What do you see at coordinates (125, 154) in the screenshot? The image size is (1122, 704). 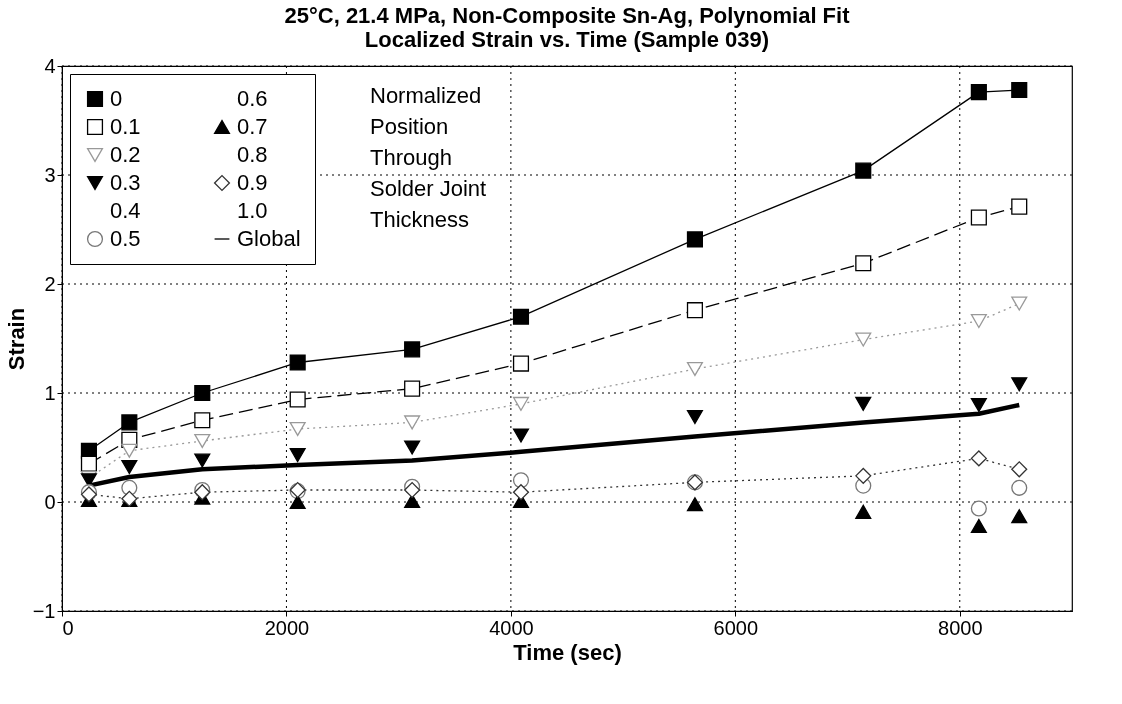 I see `legend-label: 0.2` at bounding box center [125, 154].